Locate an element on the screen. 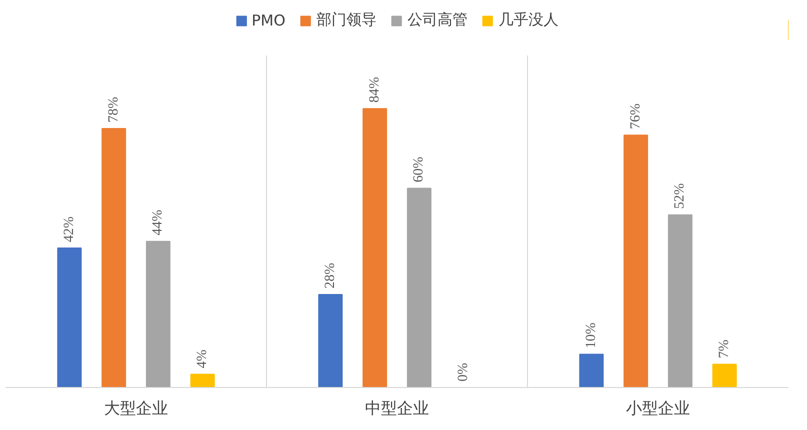  data-label: 52% is located at coordinates (680, 195).